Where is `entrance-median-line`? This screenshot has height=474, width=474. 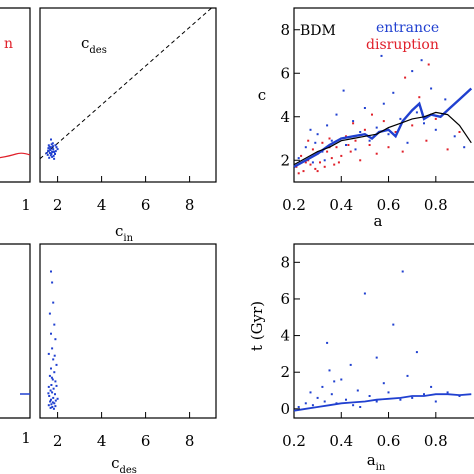 entrance-median-line is located at coordinates (383, 127).